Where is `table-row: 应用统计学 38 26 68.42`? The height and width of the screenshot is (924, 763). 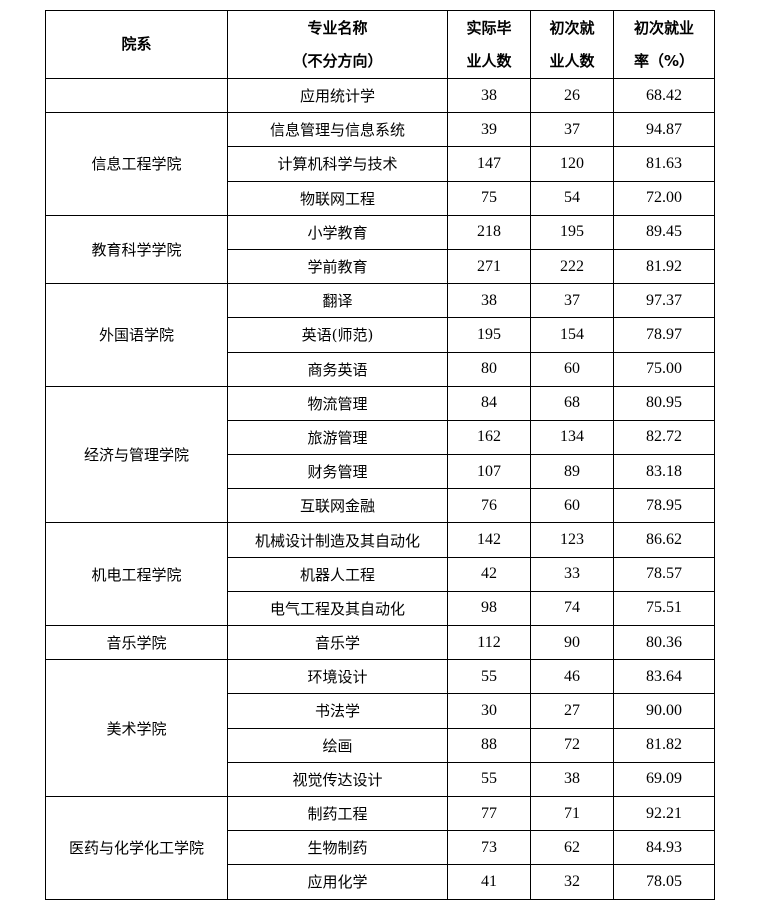
table-row: 应用统计学 38 26 68.42 is located at coordinates (380, 95).